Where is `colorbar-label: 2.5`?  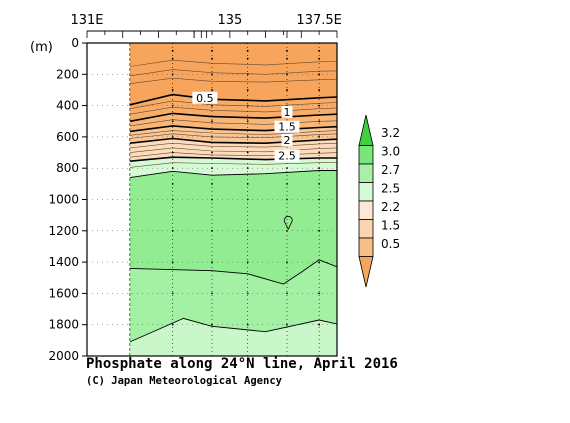
colorbar-label: 2.5 is located at coordinates (390, 189).